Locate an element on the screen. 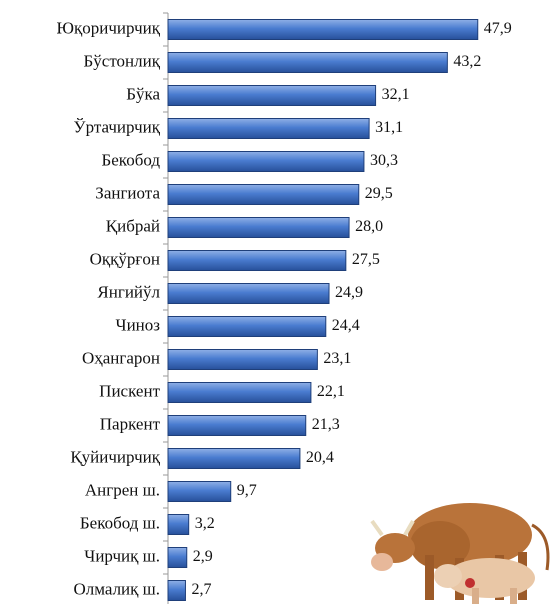  y-tick-label: Қибрай is located at coordinates (133, 225).